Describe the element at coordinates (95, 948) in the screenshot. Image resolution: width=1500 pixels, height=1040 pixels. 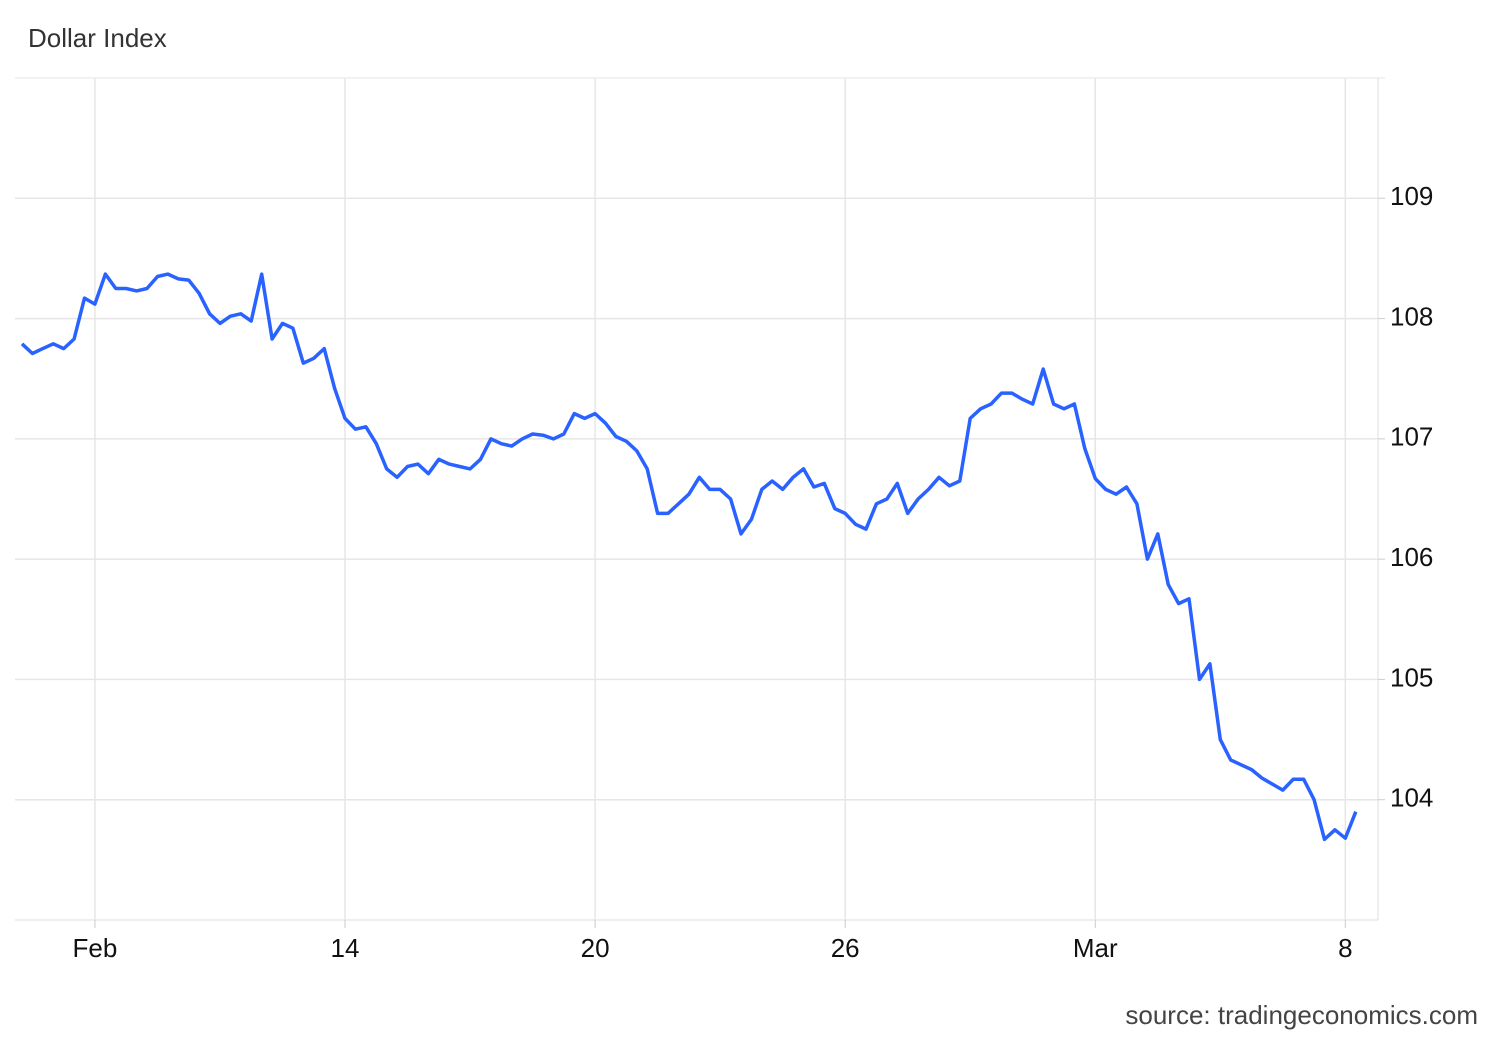
I see `x-tick-label: Feb` at that location.